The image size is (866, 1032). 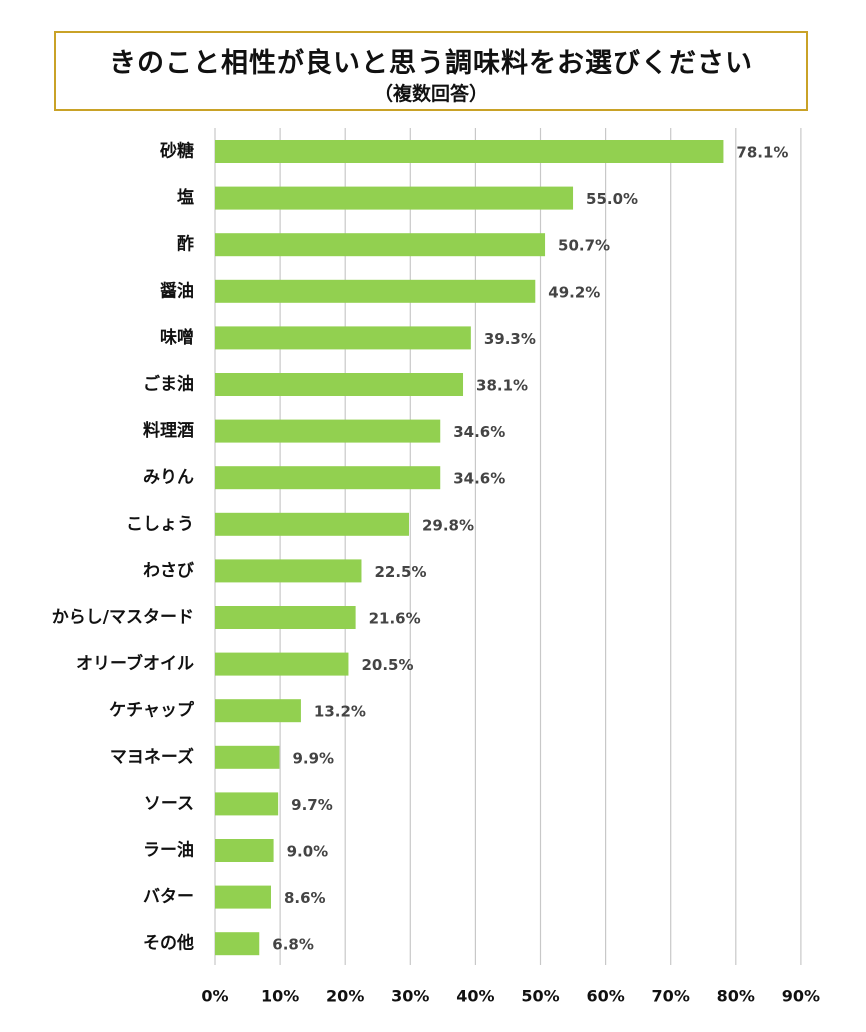 What do you see at coordinates (387, 665) in the screenshot?
I see `value-label: 20.5%` at bounding box center [387, 665].